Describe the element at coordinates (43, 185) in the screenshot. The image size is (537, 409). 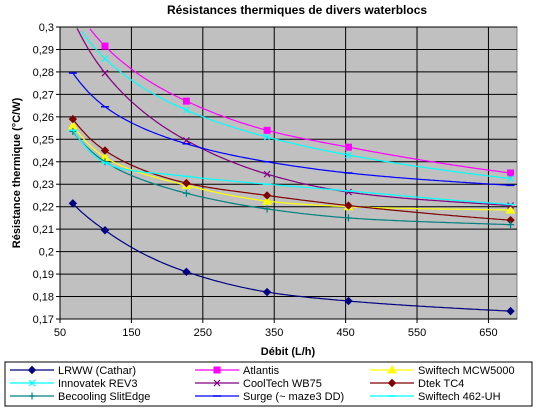
I see `y-tick-label: 0,23` at that location.